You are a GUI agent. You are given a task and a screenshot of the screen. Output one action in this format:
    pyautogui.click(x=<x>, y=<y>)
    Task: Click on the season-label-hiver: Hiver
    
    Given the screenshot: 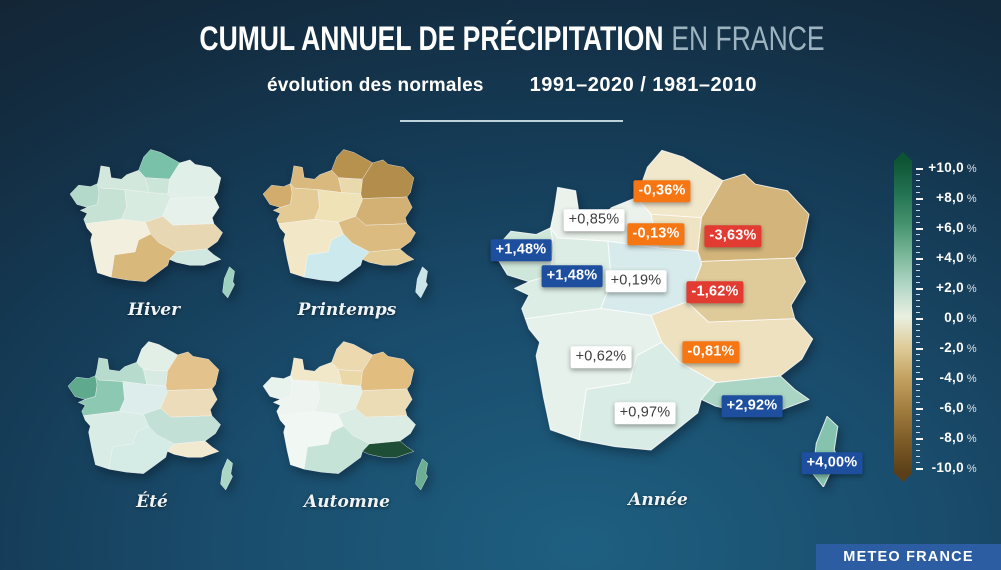 What is the action you would take?
    pyautogui.click(x=154, y=310)
    